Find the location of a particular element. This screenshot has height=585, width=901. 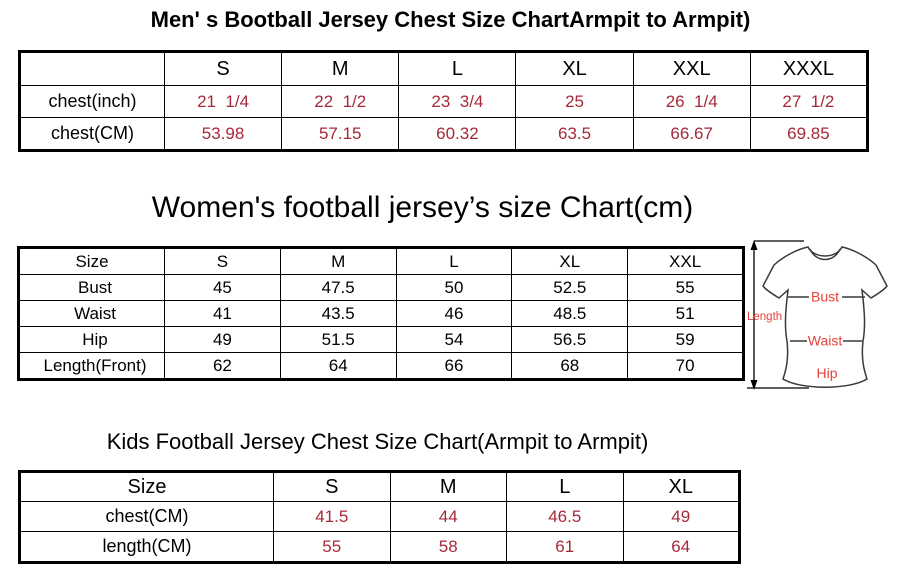

cell-value: 25 is located at coordinates (574, 101).